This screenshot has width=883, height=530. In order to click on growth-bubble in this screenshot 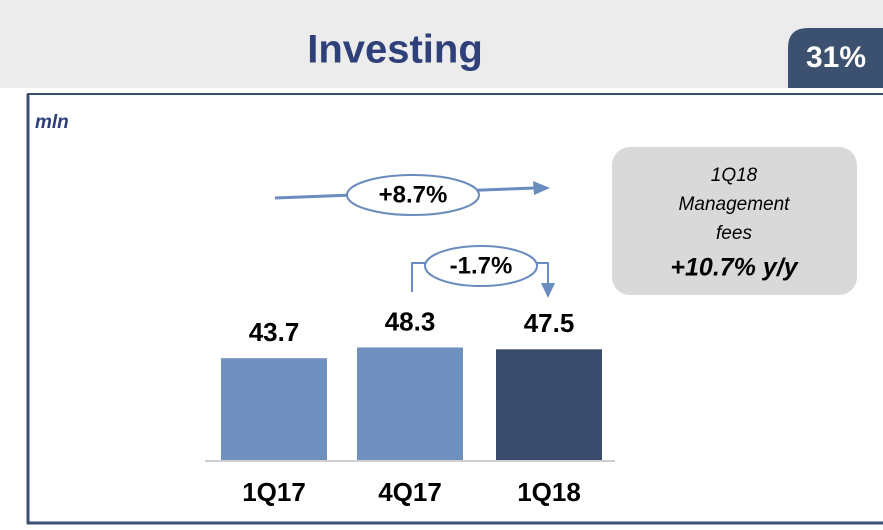, I will do `click(413, 195)`.